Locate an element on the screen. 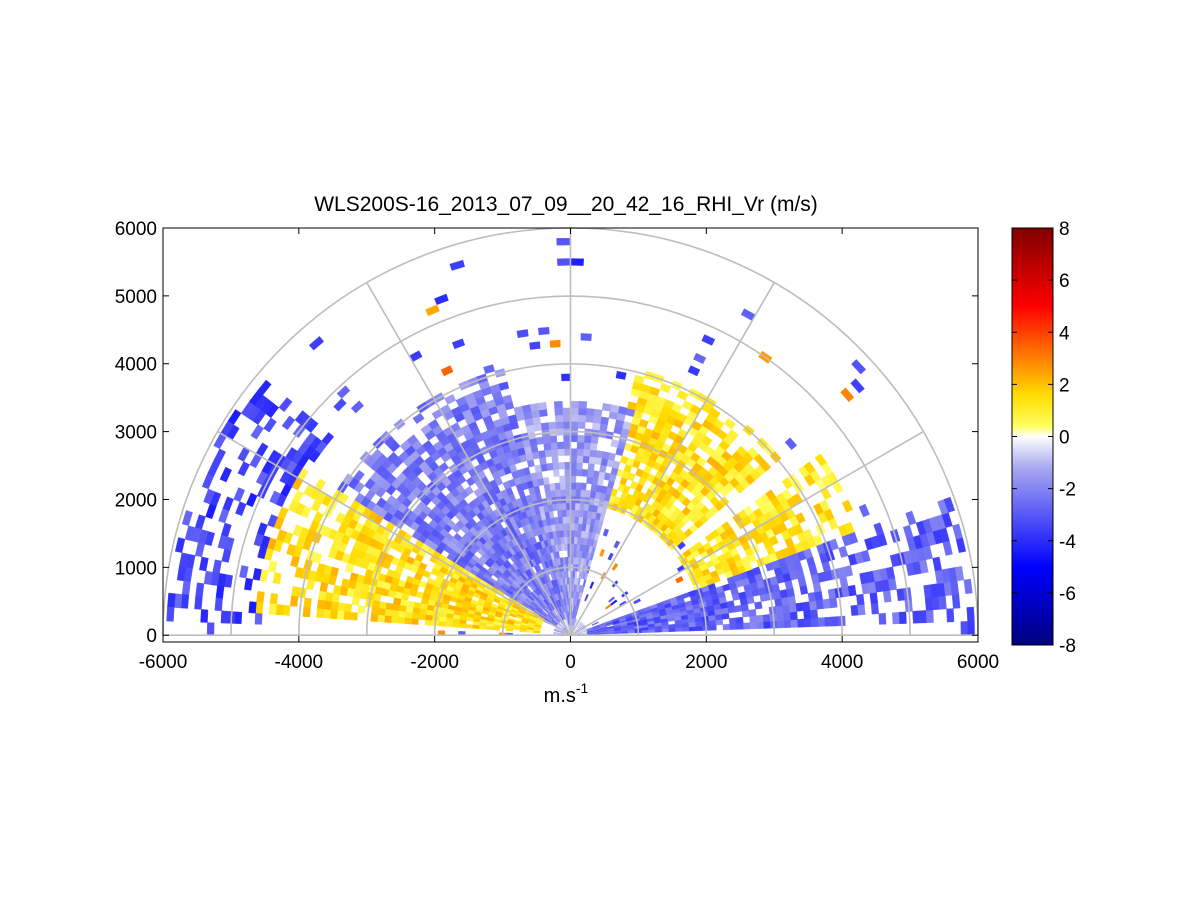 The width and height of the screenshot is (1201, 901). colorbar-tick-label: 8 is located at coordinates (1064, 229).